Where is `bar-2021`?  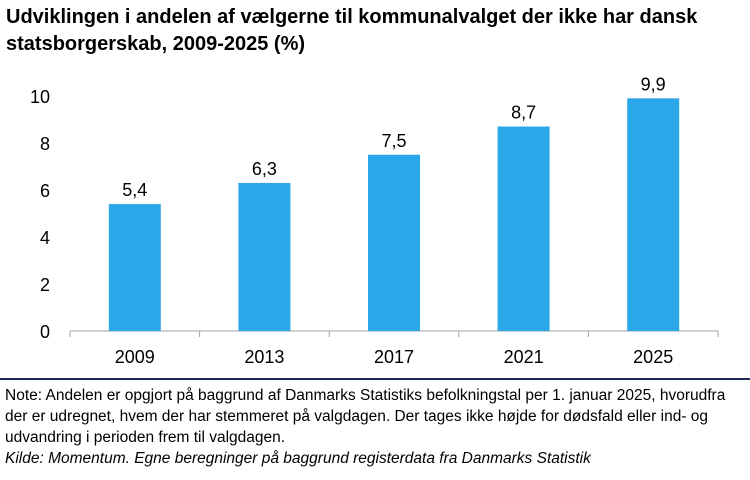
bar-2021 is located at coordinates (523, 228).